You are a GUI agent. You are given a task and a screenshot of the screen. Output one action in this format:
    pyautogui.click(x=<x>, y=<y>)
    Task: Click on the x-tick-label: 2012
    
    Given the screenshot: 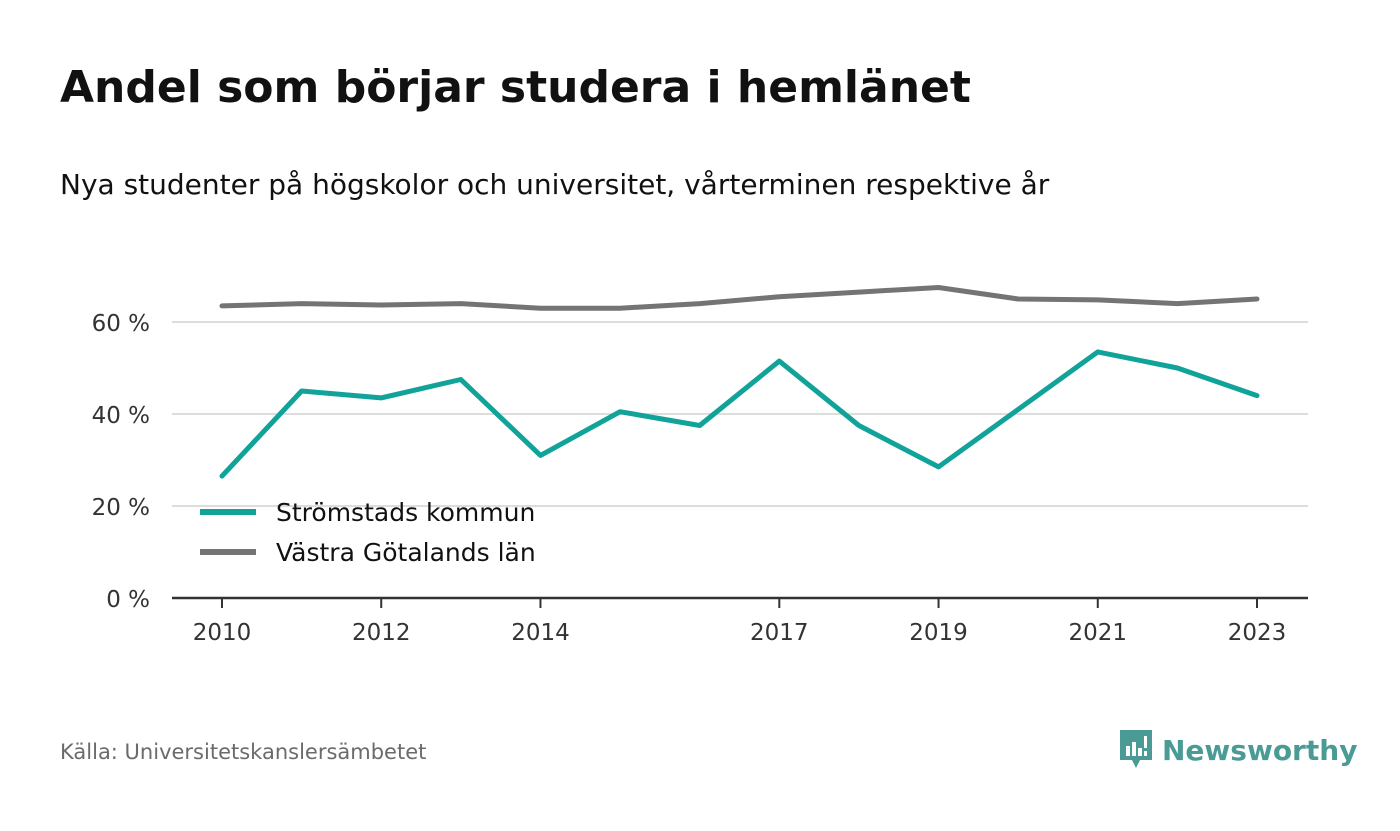 What is the action you would take?
    pyautogui.click(x=381, y=633)
    